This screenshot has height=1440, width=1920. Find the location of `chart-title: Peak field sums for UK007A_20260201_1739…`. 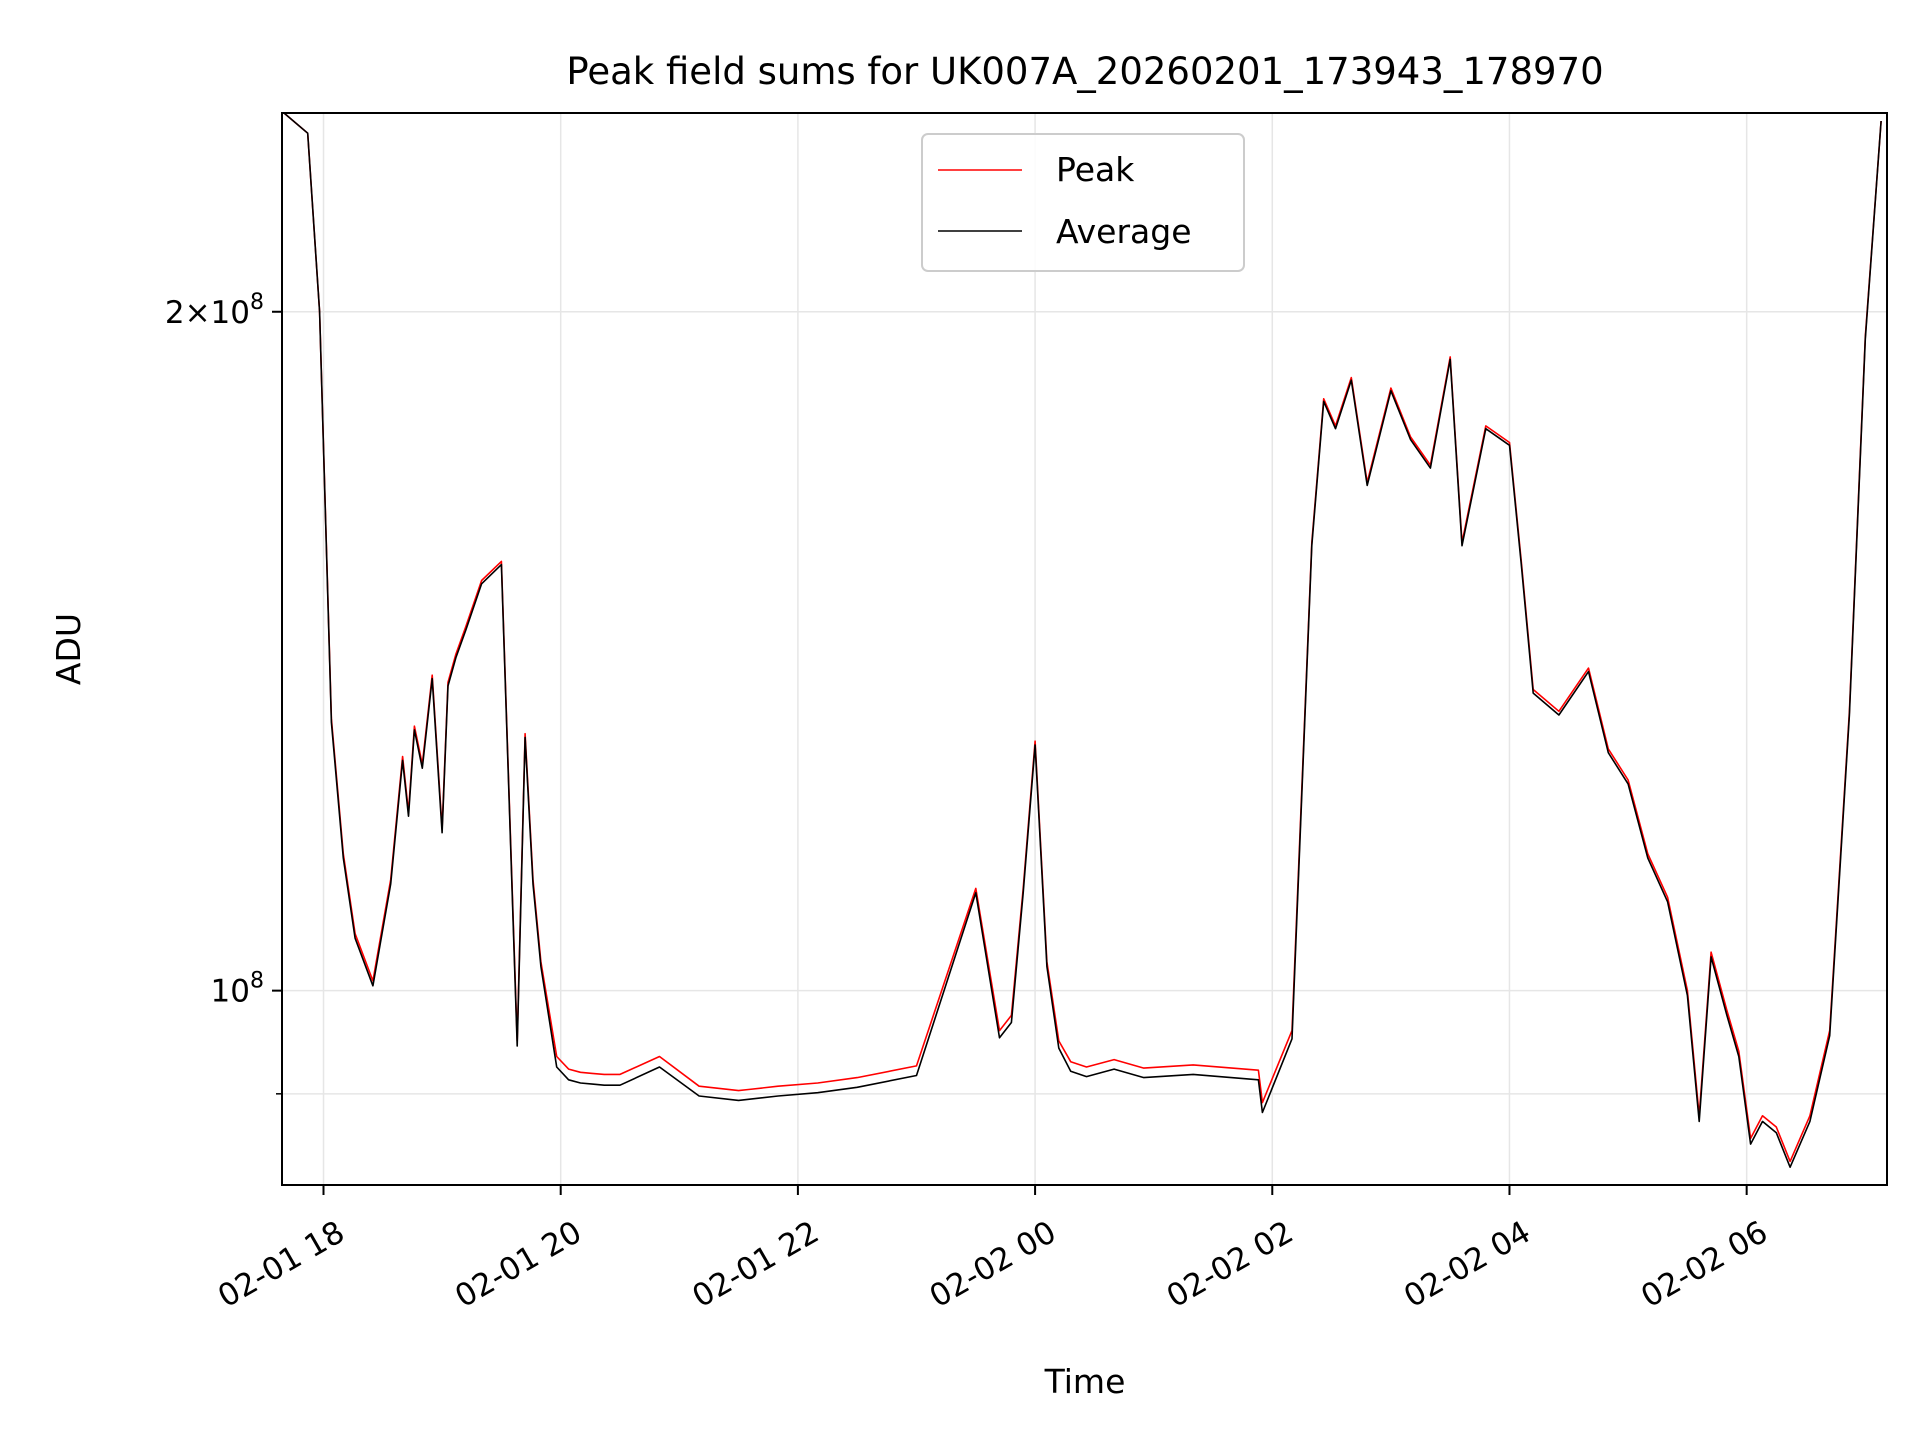

chart-title: Peak field sums for UK007A_20260201_1739… is located at coordinates (1084, 71).